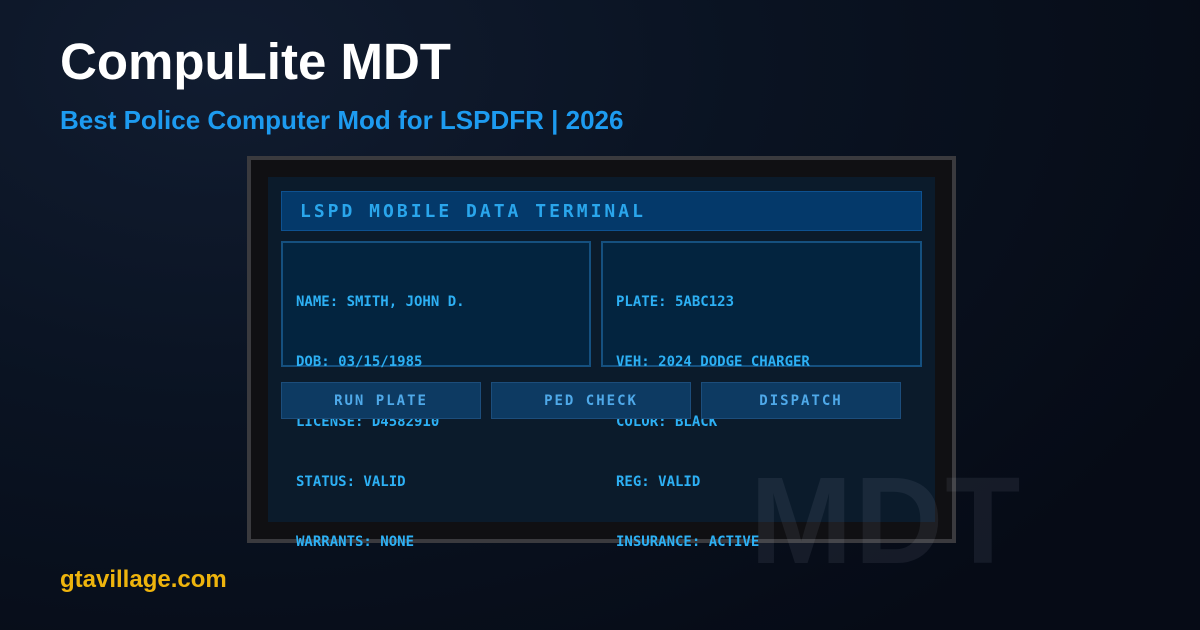 Image resolution: width=1200 pixels, height=630 pixels. I want to click on record-line: VEH: 2024 DODGE CHARGER, so click(713, 362).